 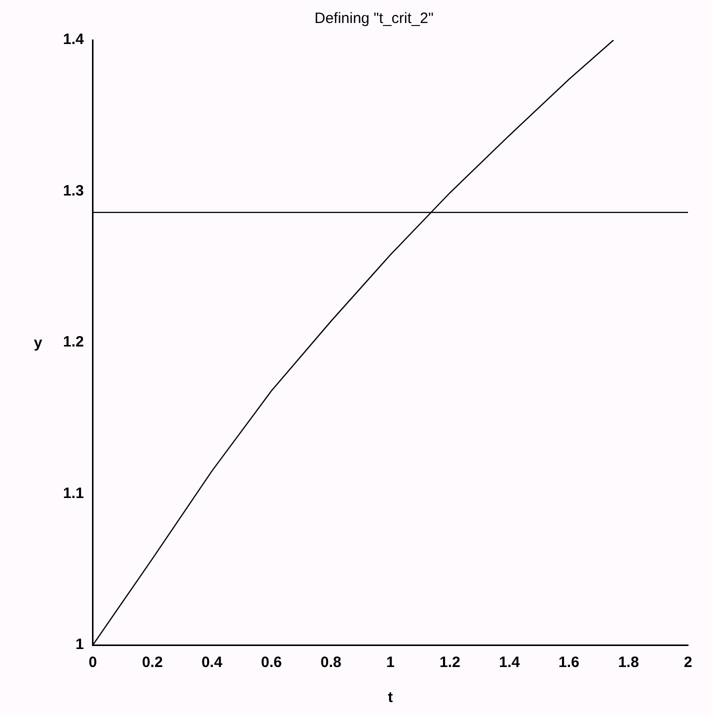 I want to click on y-tick-label: 1.4, so click(x=73, y=39).